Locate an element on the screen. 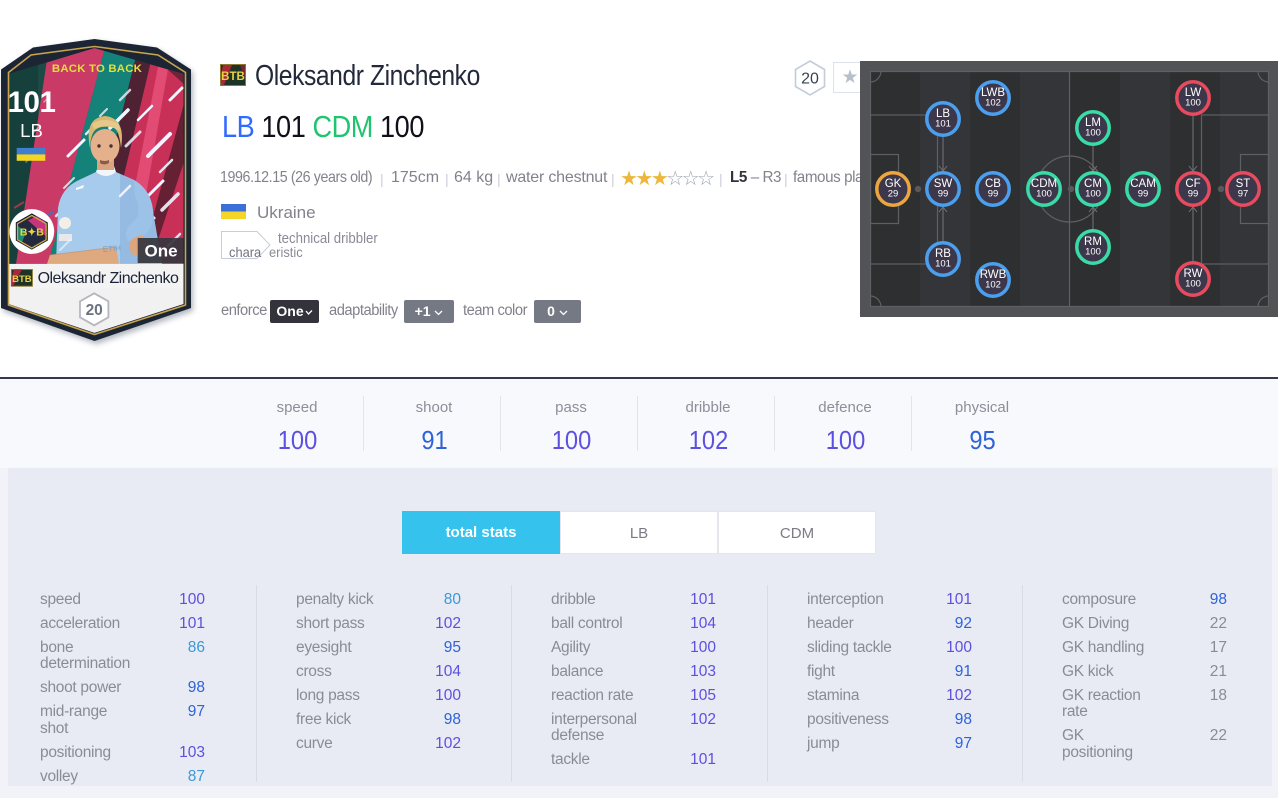 The width and height of the screenshot is (1278, 798). svg-text: CB is located at coordinates (993, 184).